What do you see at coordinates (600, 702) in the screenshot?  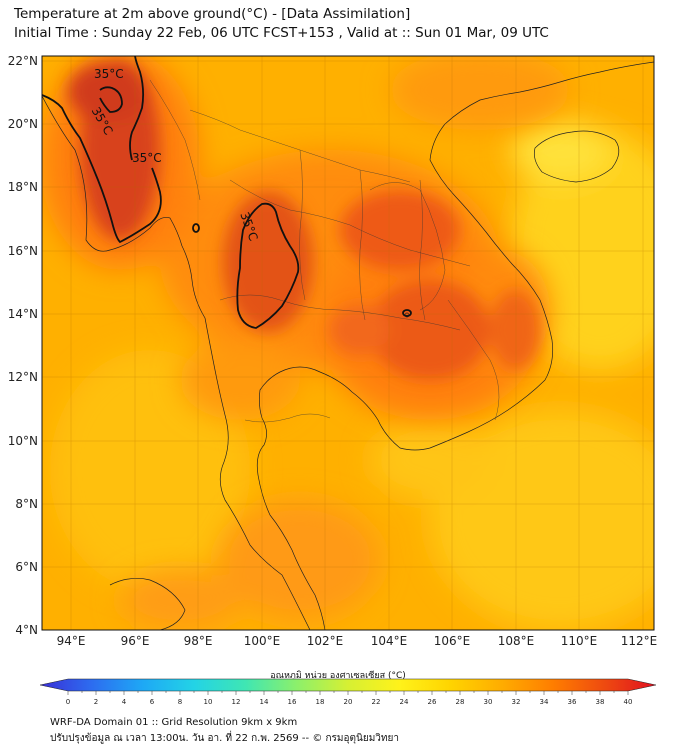 I see `colorbar-tick-label: 38` at bounding box center [600, 702].